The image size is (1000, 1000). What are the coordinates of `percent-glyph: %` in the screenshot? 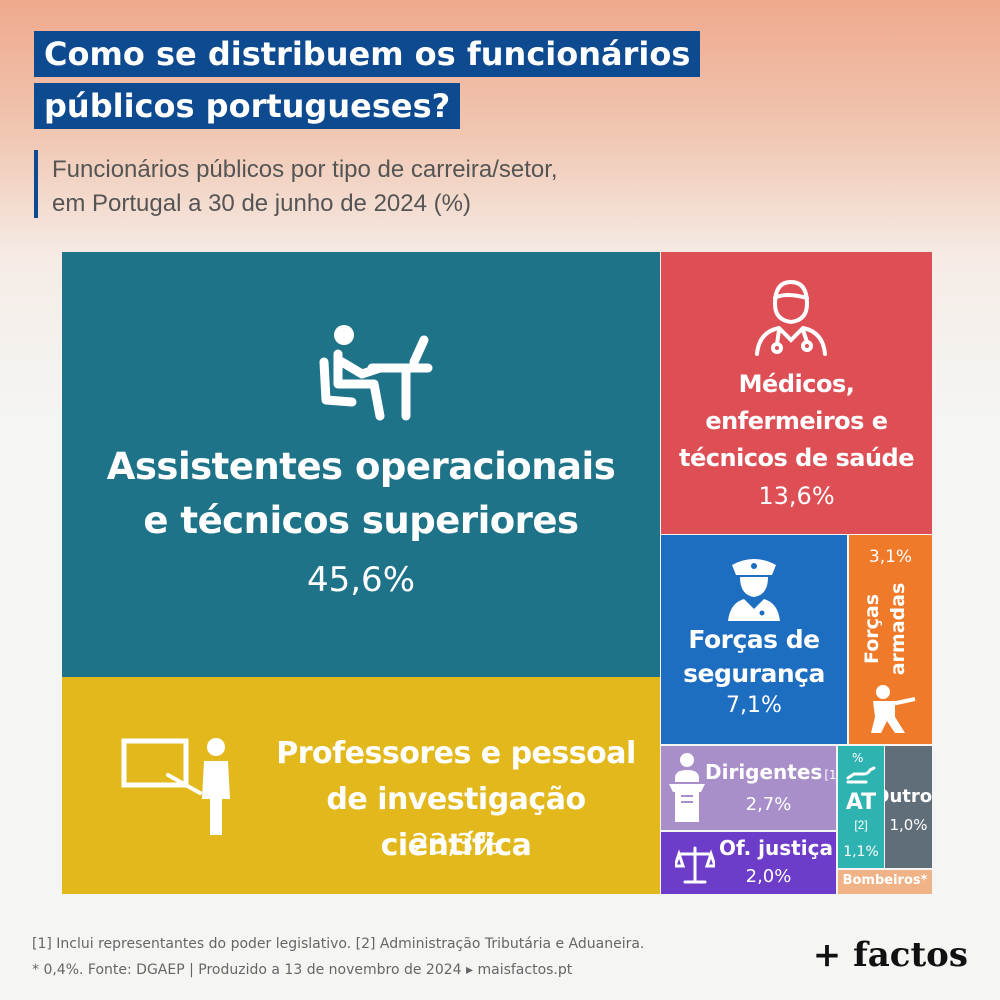 It's located at (857, 758).